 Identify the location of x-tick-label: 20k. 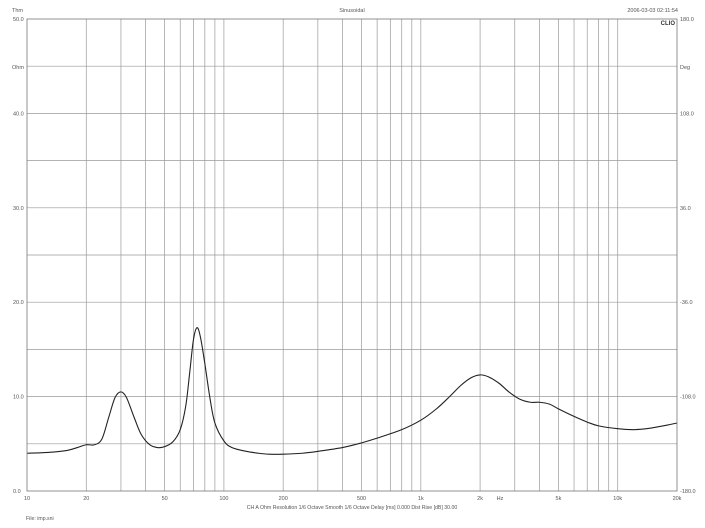
(677, 499).